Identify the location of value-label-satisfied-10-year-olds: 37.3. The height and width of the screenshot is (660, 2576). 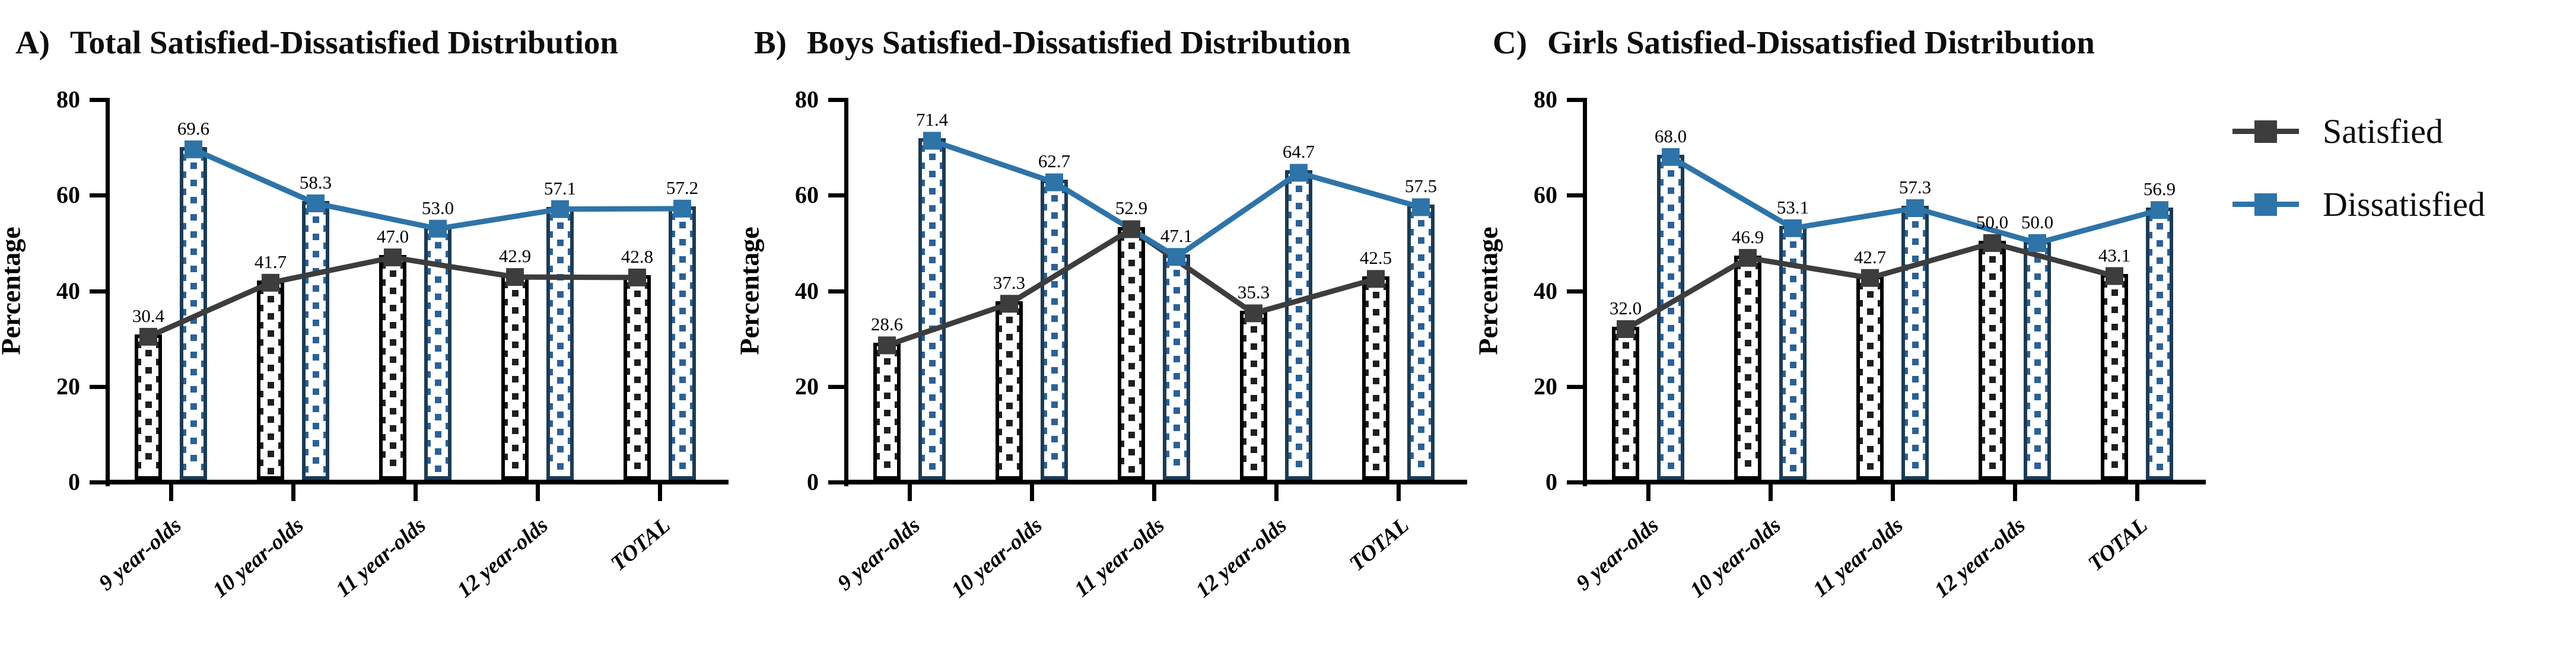
(1009, 283).